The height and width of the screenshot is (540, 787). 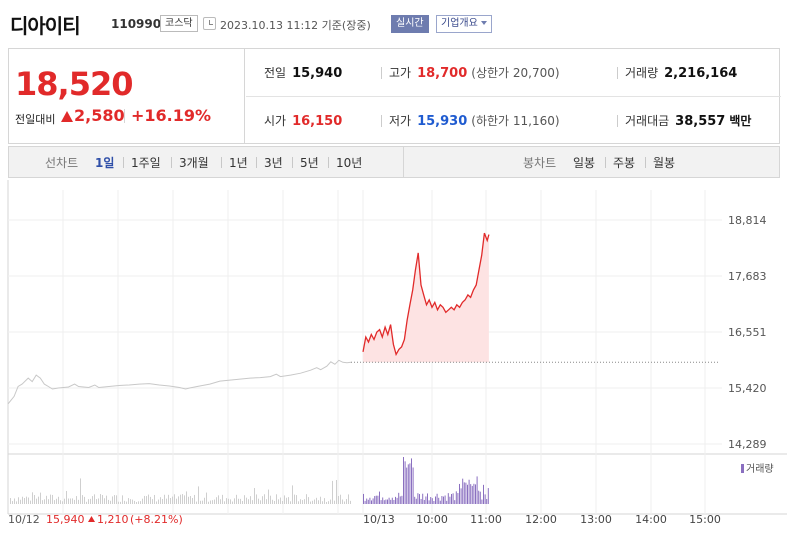 What do you see at coordinates (624, 163) in the screenshot?
I see `candle-weekly: 주봉` at bounding box center [624, 163].